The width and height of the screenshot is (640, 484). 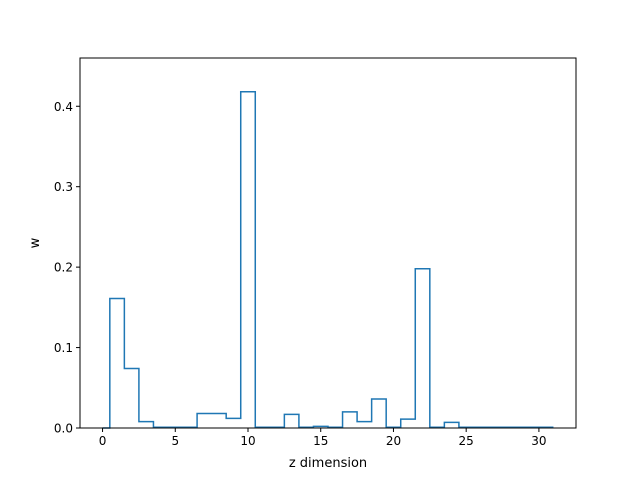 I want to click on x-tick-label: 30, so click(x=538, y=441).